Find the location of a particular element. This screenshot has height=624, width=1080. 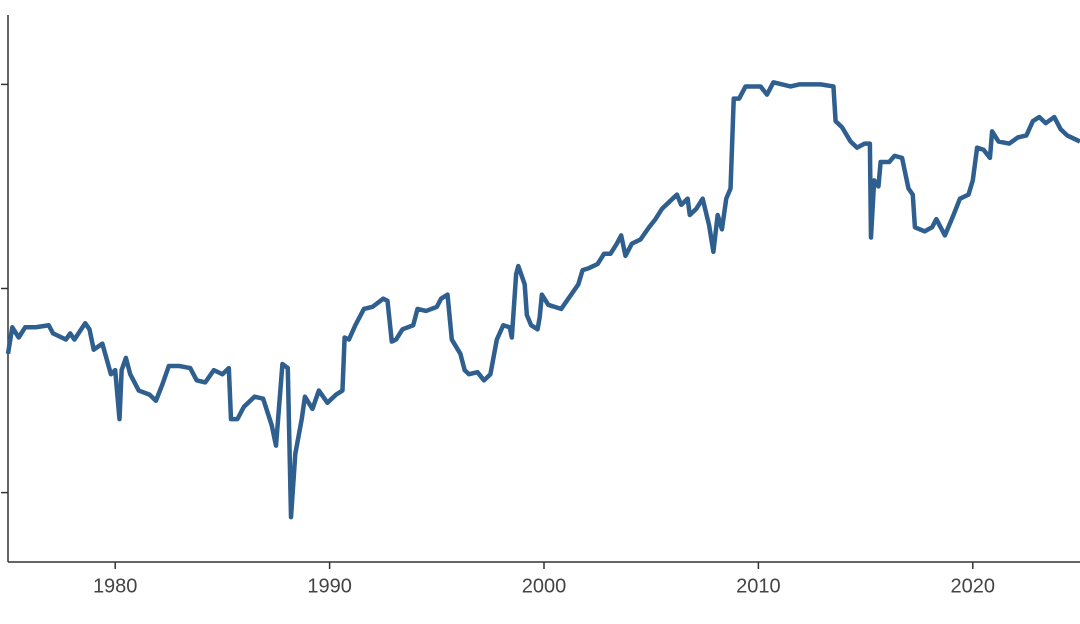

x-tick-label: 2000 is located at coordinates (544, 586).